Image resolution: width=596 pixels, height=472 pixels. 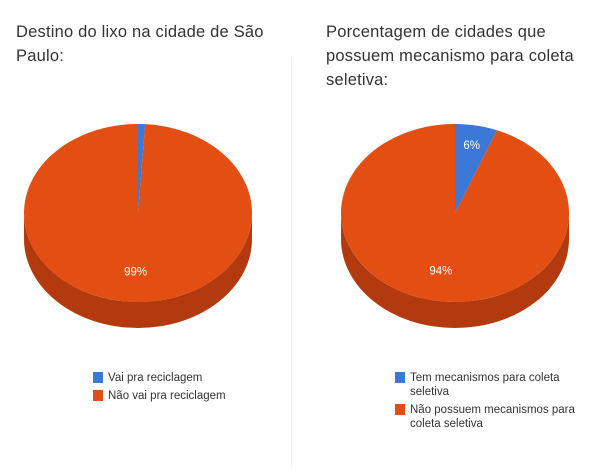 What do you see at coordinates (135, 273) in the screenshot?
I see `slice-label: 99%` at bounding box center [135, 273].